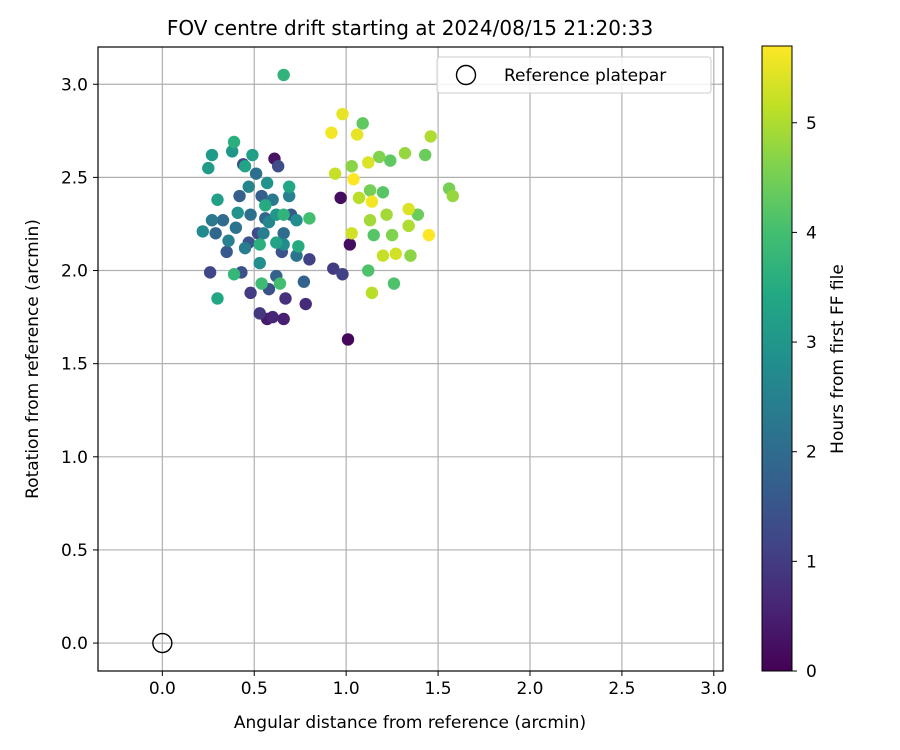 This screenshot has height=750, width=900. Describe the element at coordinates (410, 723) in the screenshot. I see `x-axis-title: Angular distance from reference (arcmin)` at that location.